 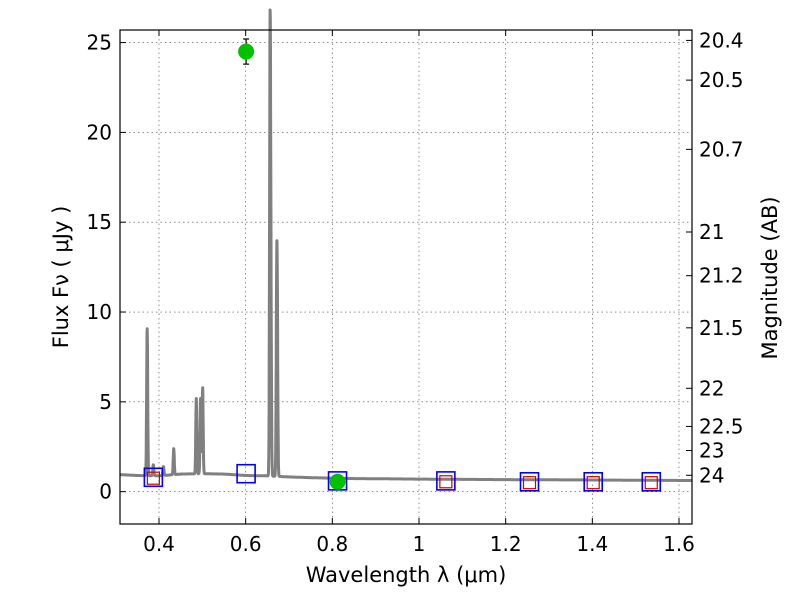 I want to click on y-tick-label: 10, so click(x=99, y=312).